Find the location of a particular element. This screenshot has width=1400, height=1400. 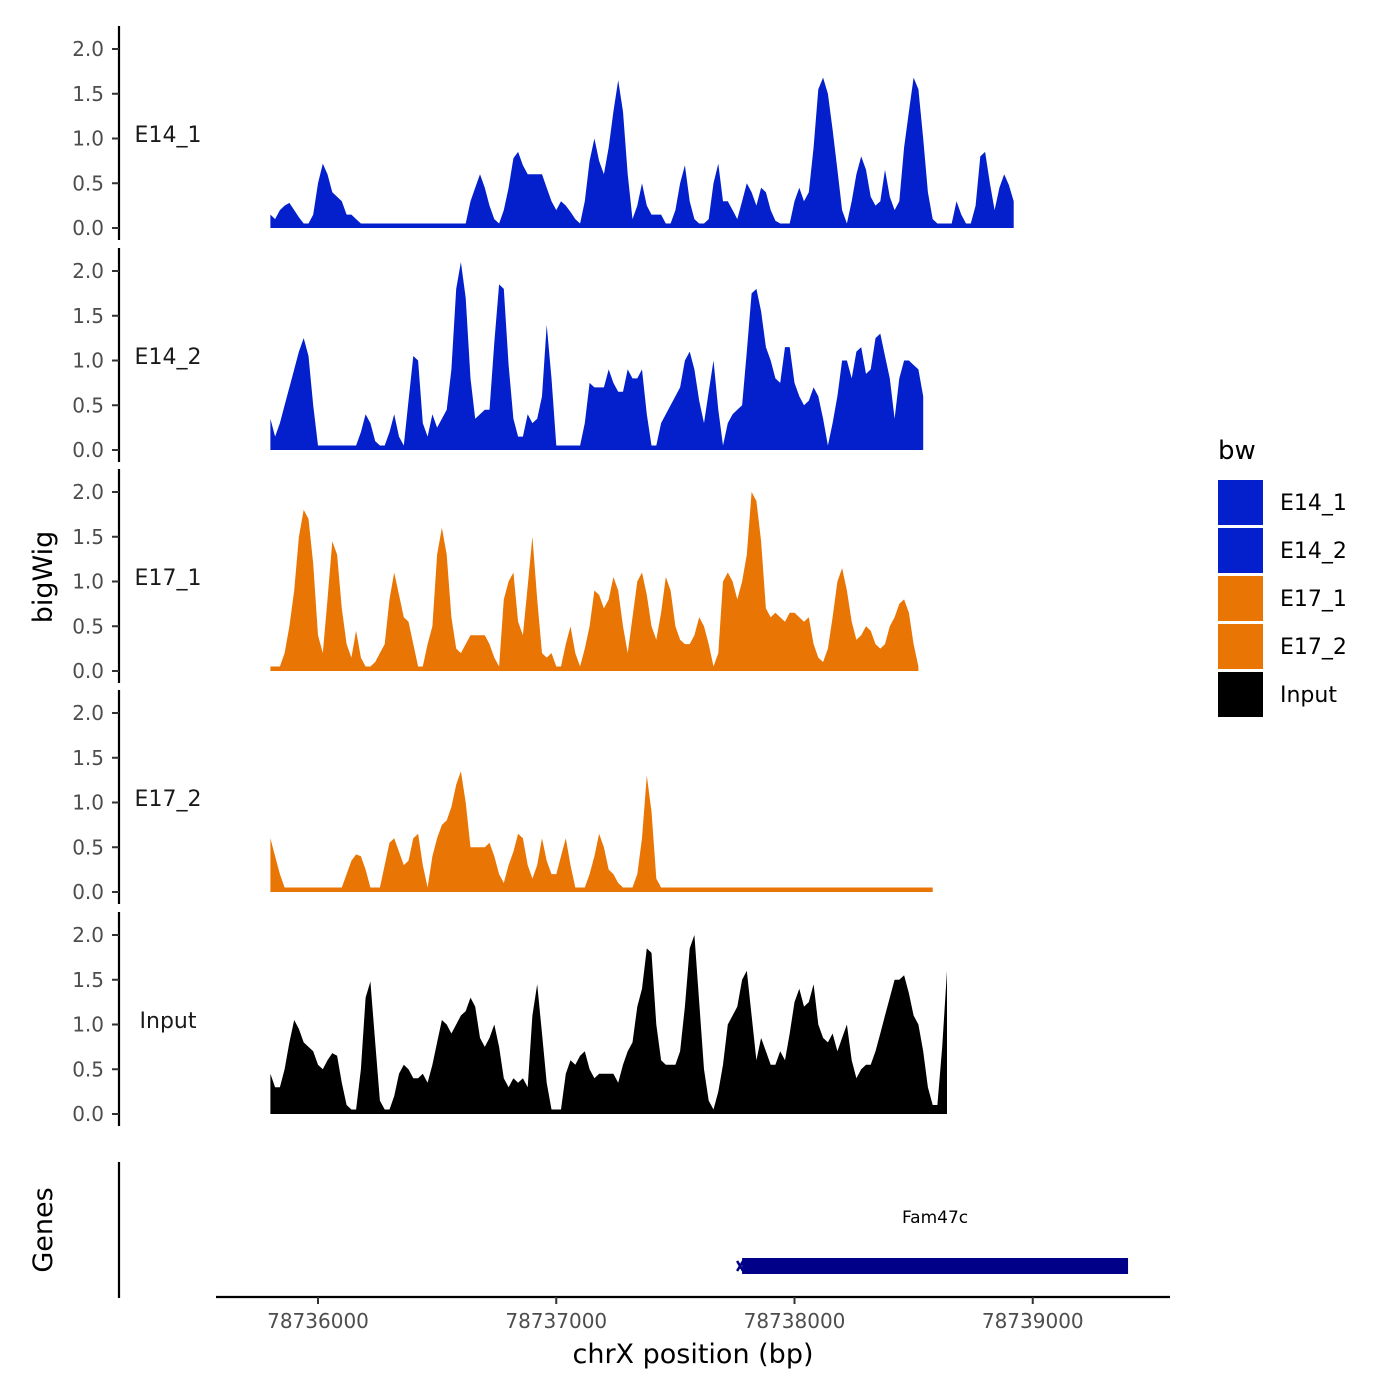

track-area-input is located at coordinates (608, 1024).